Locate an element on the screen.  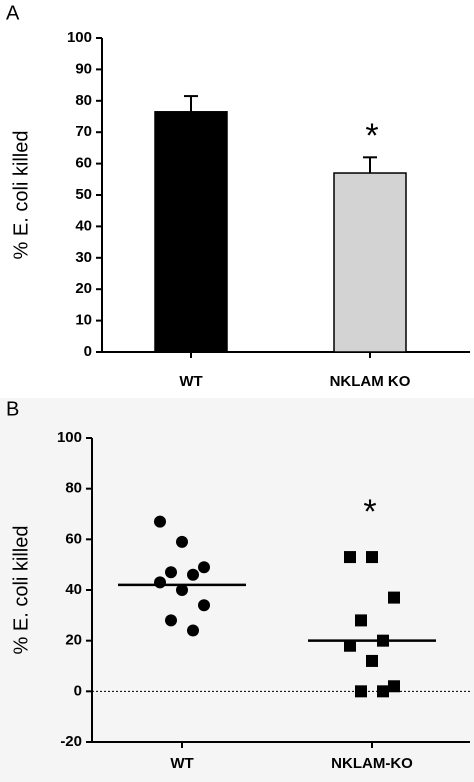
x-tick-label: NKLAM KO is located at coordinates (370, 381).